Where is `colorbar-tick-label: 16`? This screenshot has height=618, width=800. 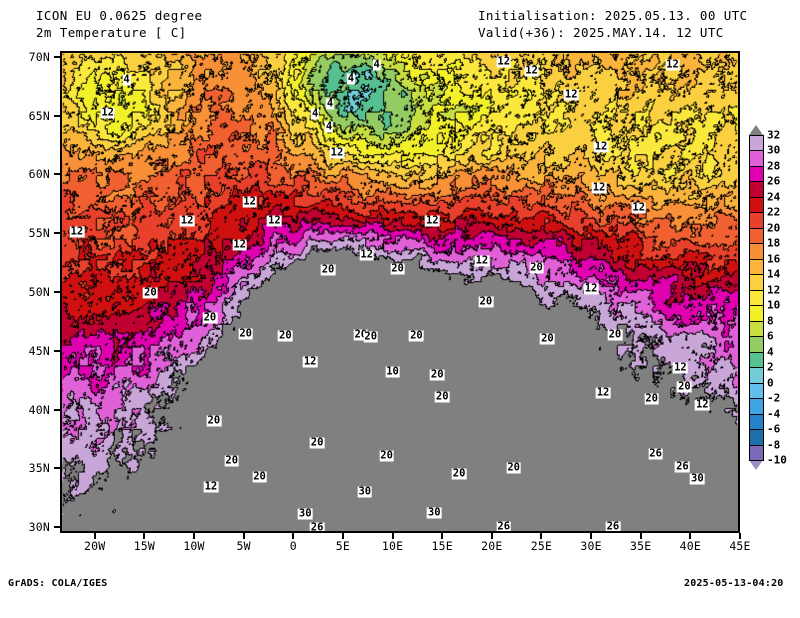 colorbar-tick-label: 16 is located at coordinates (774, 259).